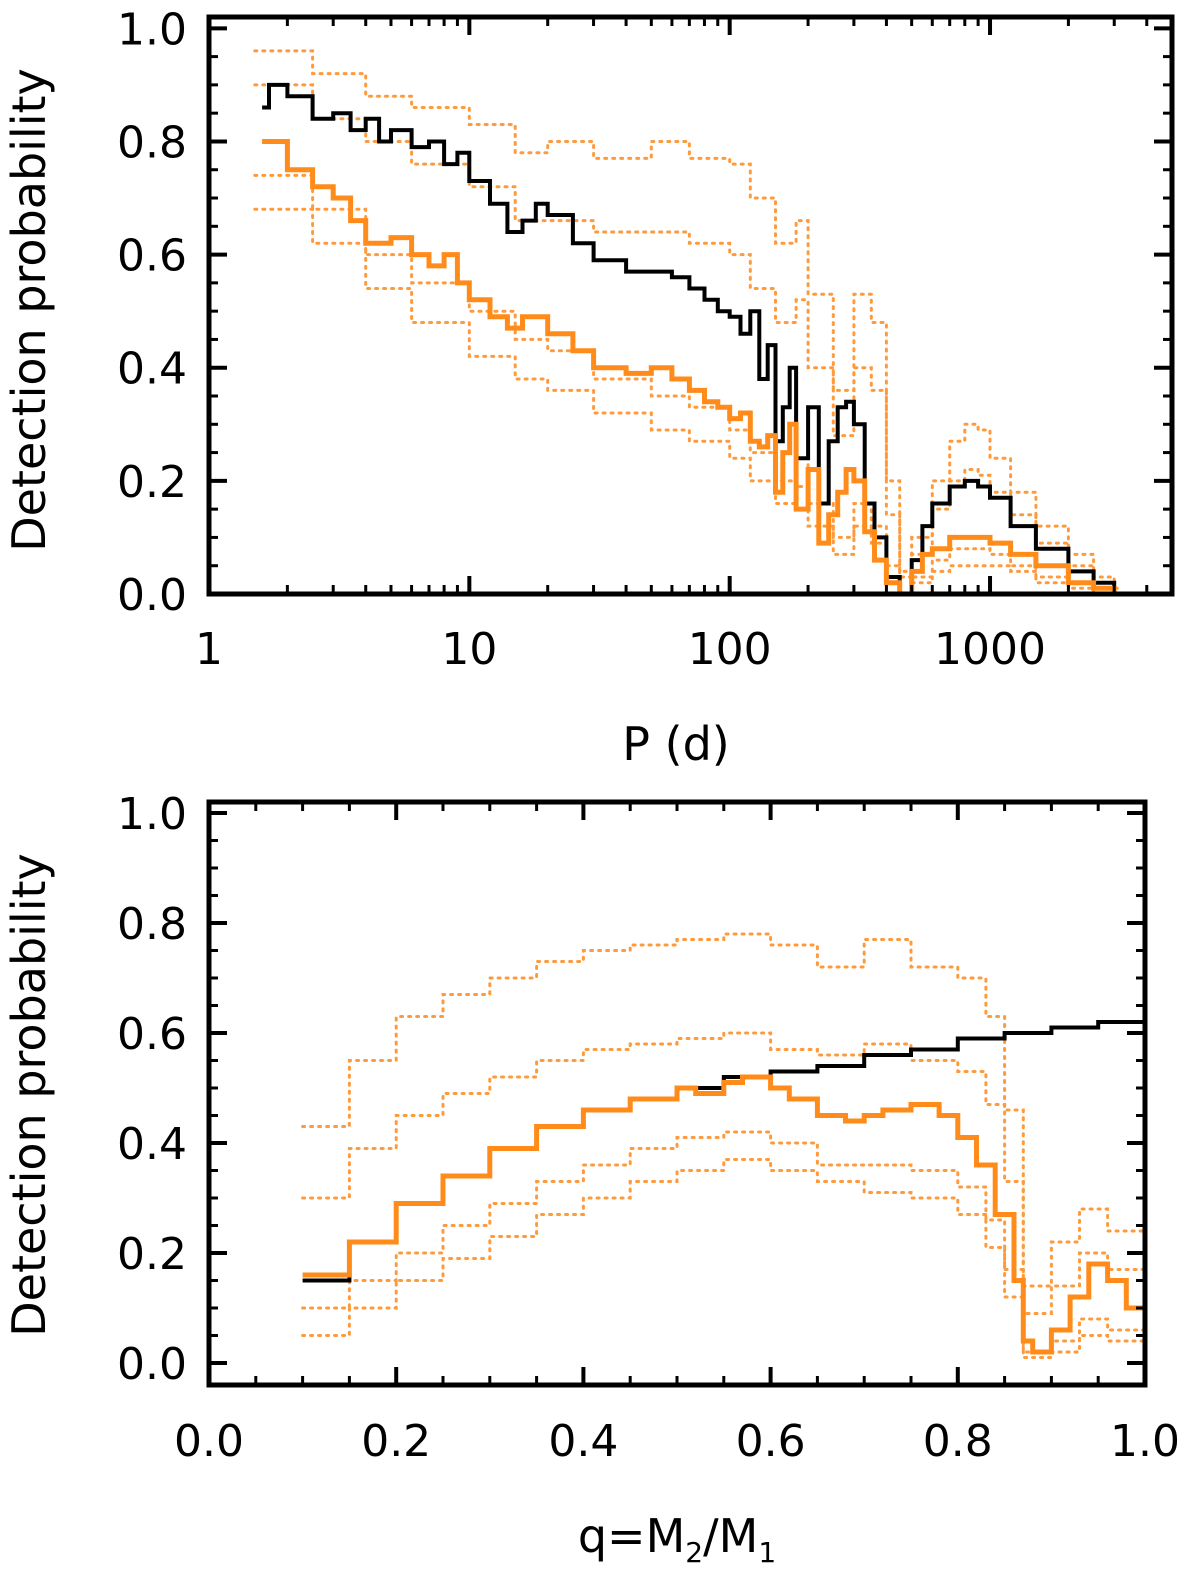 The image size is (1200, 1569). What do you see at coordinates (29, 1095) in the screenshot?
I see `bottom-y-axis-title: Detection probability` at bounding box center [29, 1095].